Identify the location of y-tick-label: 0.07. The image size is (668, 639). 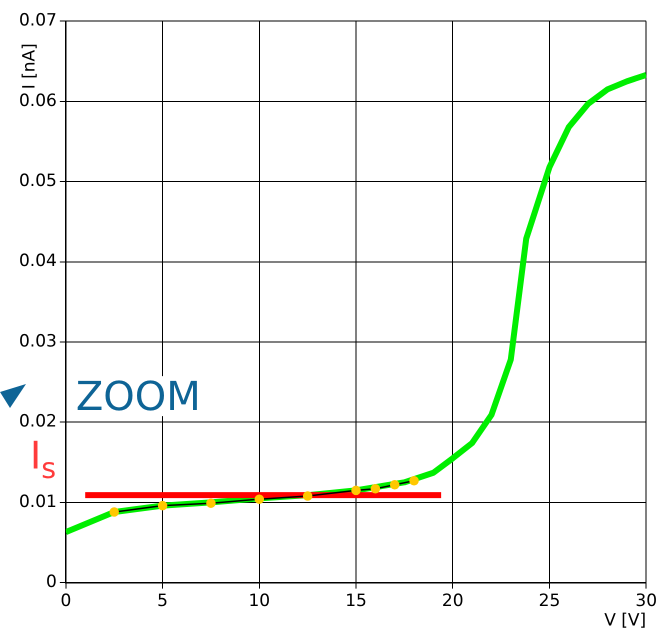
(37, 20).